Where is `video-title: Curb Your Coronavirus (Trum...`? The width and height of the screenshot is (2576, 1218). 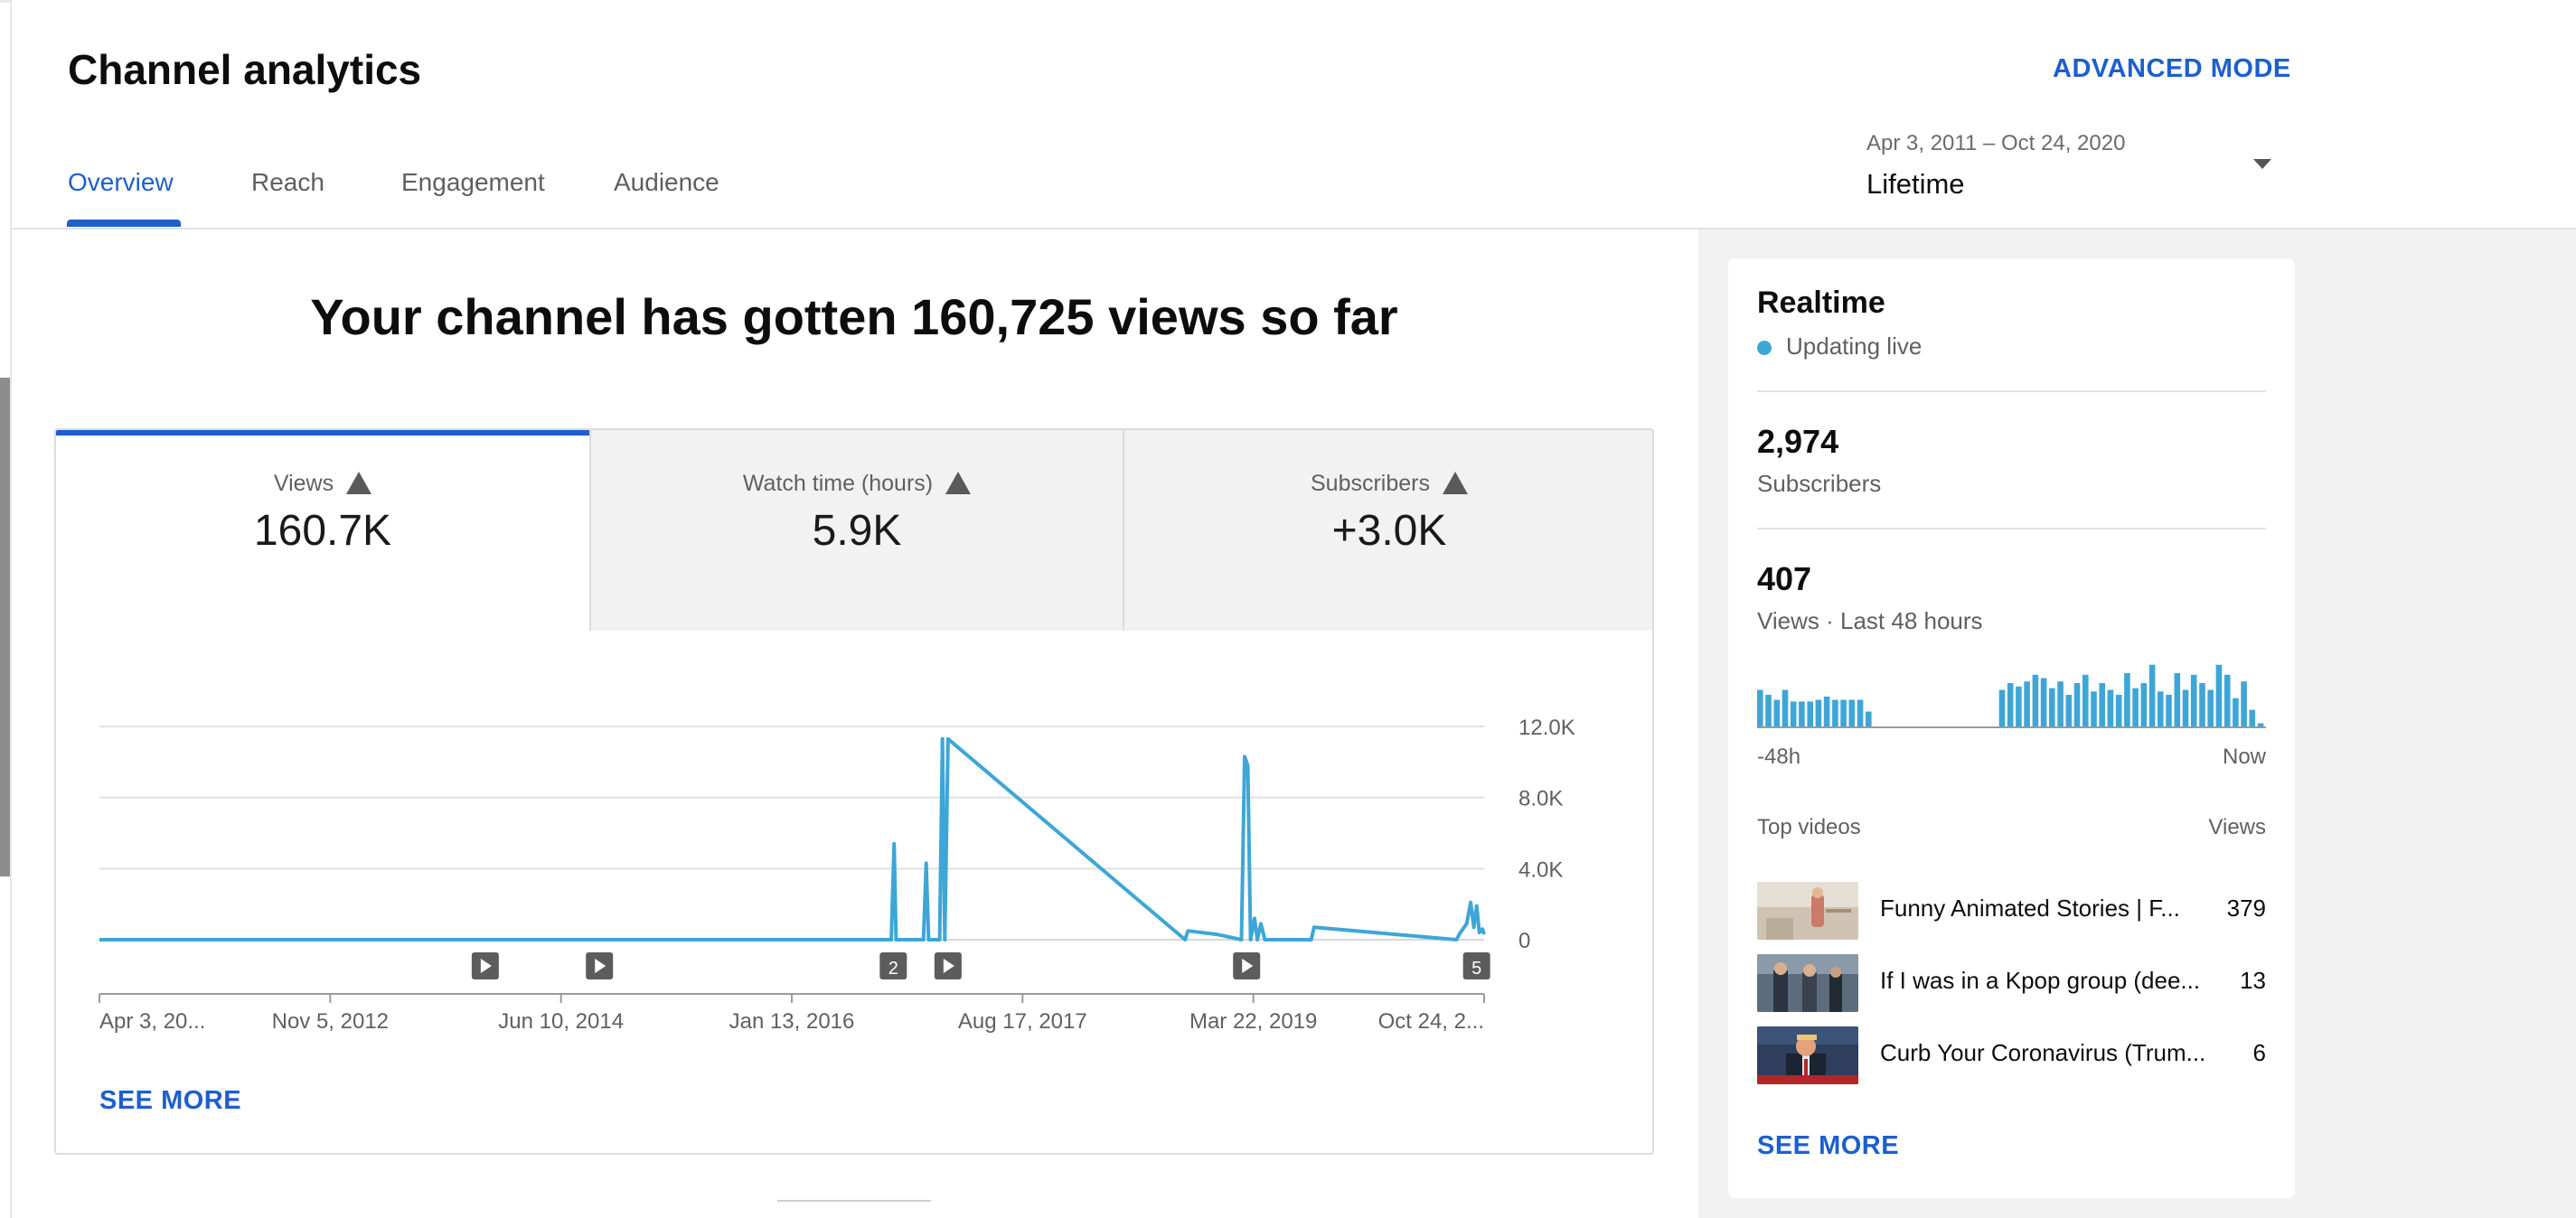
video-title: Curb Your Coronavirus (Trum... is located at coordinates (2042, 1052).